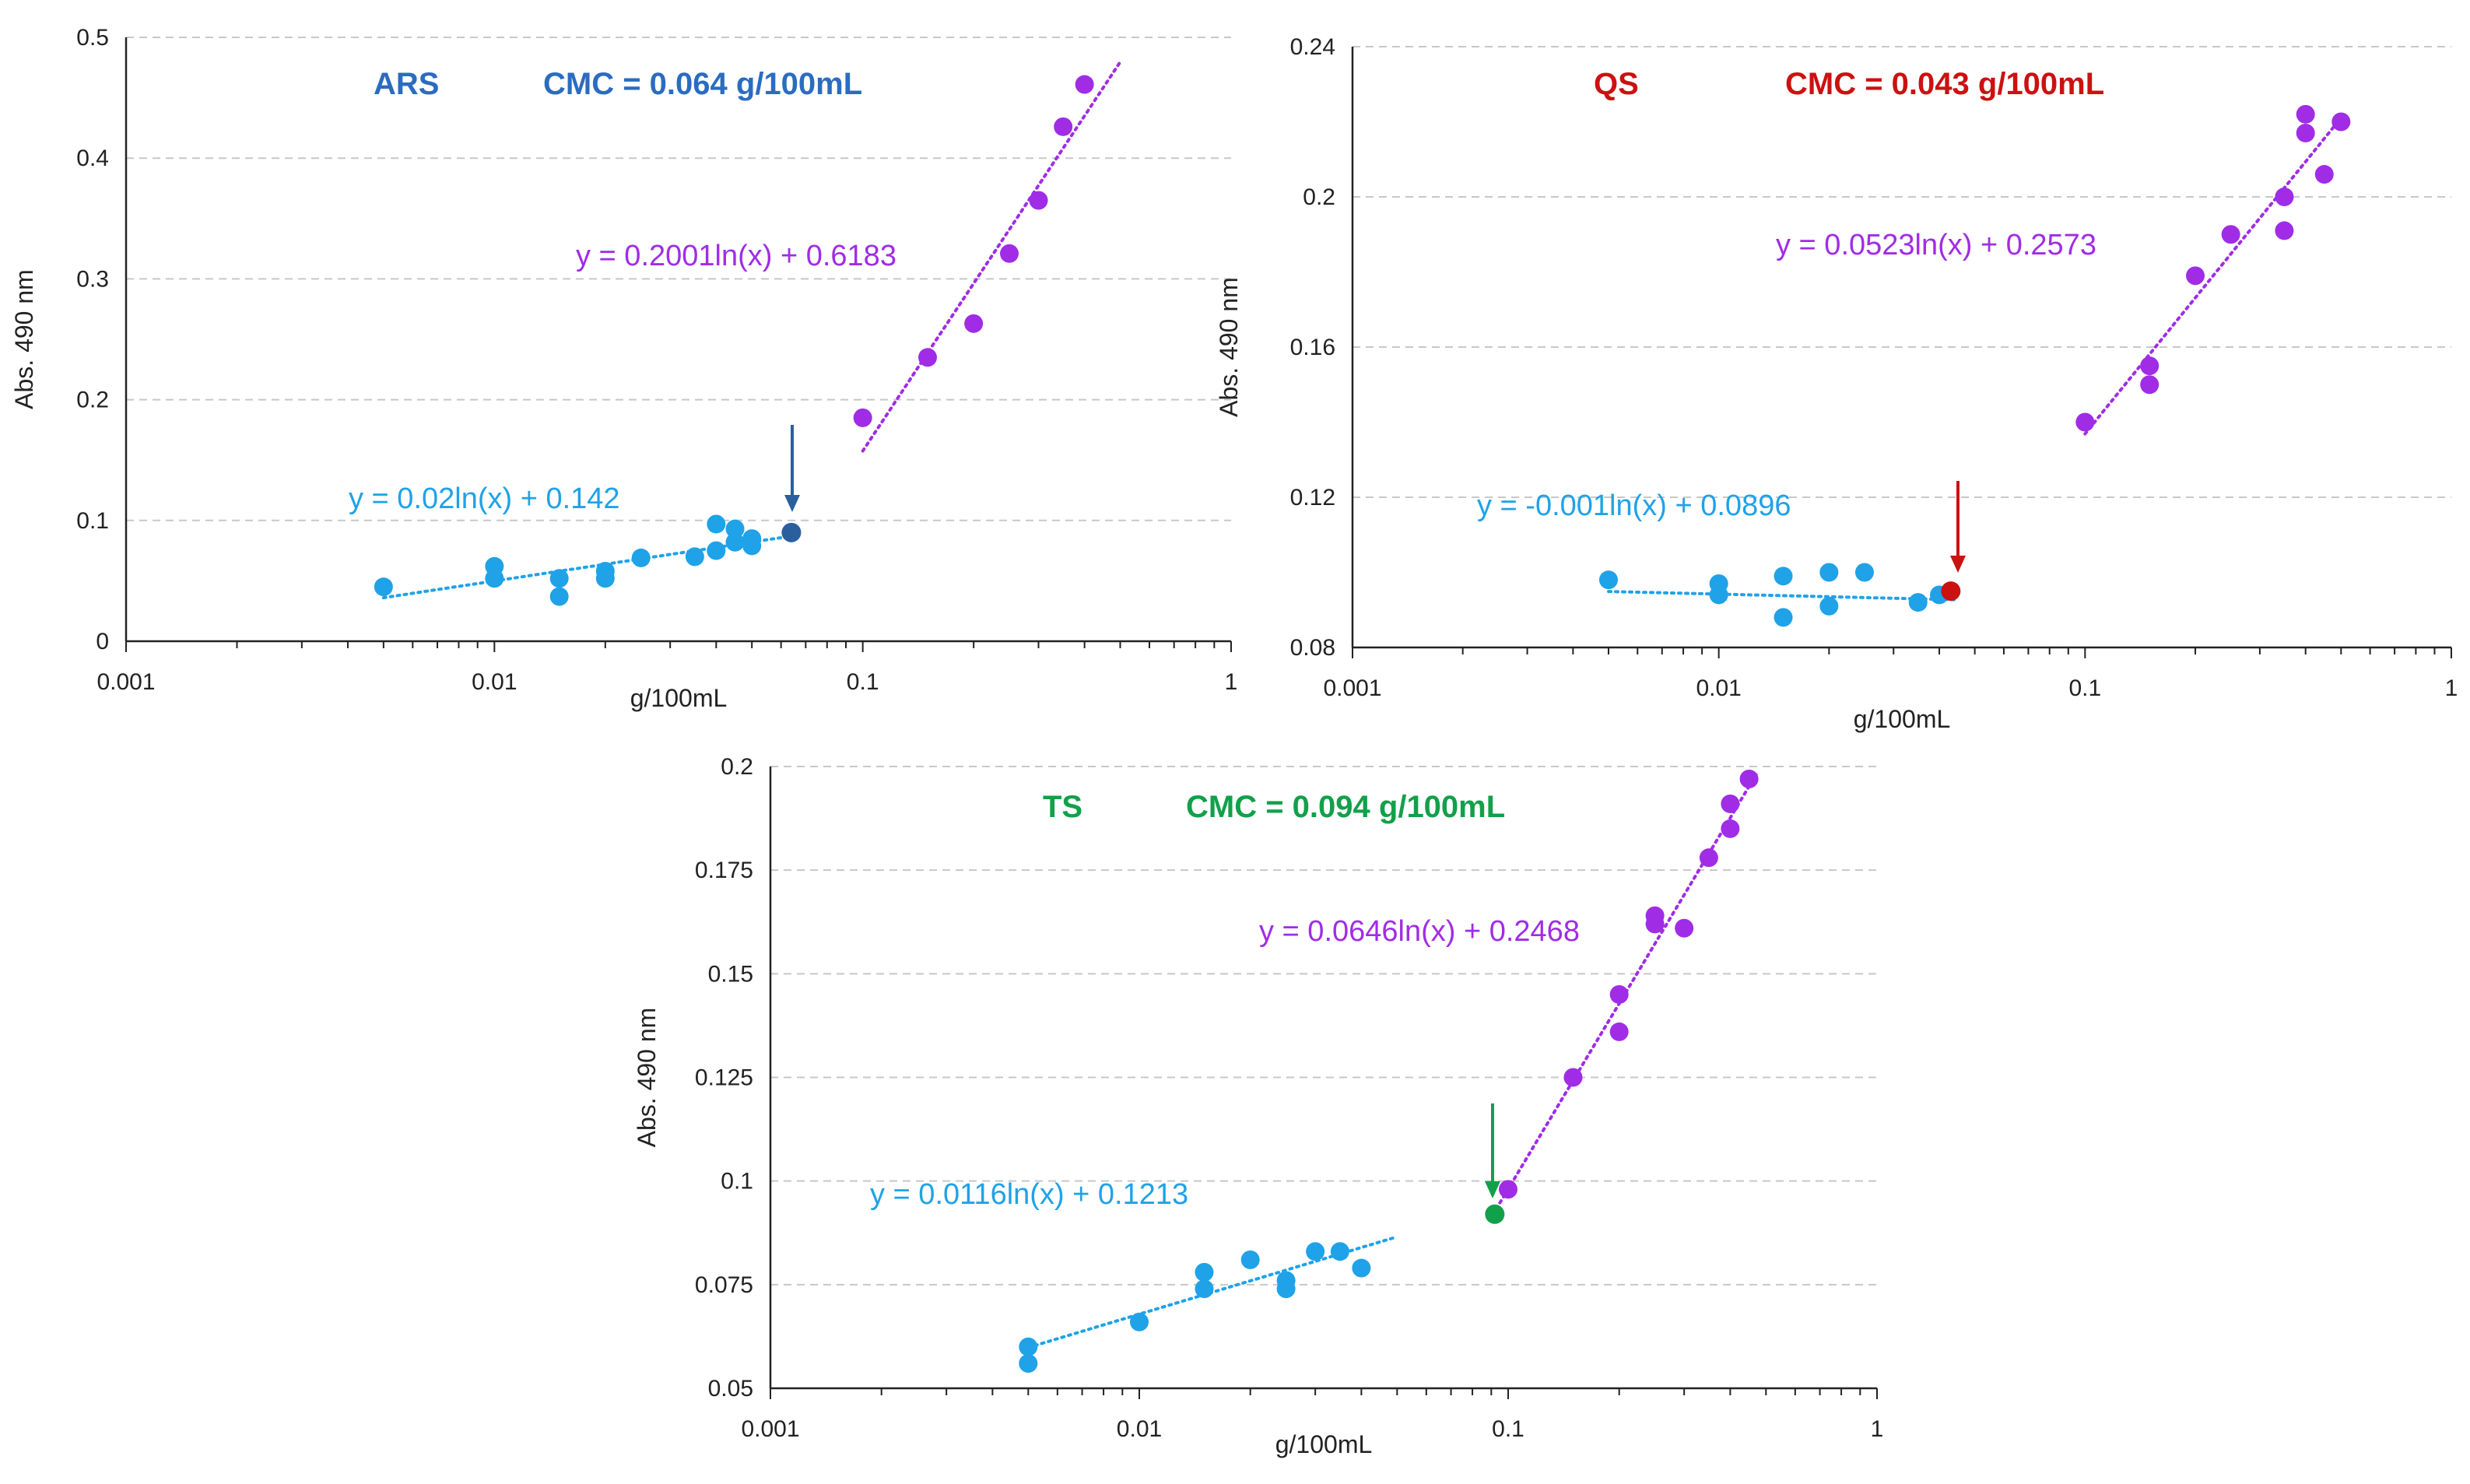 This screenshot has width=2470, height=1484. Describe the element at coordinates (2213, 276) in the screenshot. I see `trendline-above-cmc` at that location.